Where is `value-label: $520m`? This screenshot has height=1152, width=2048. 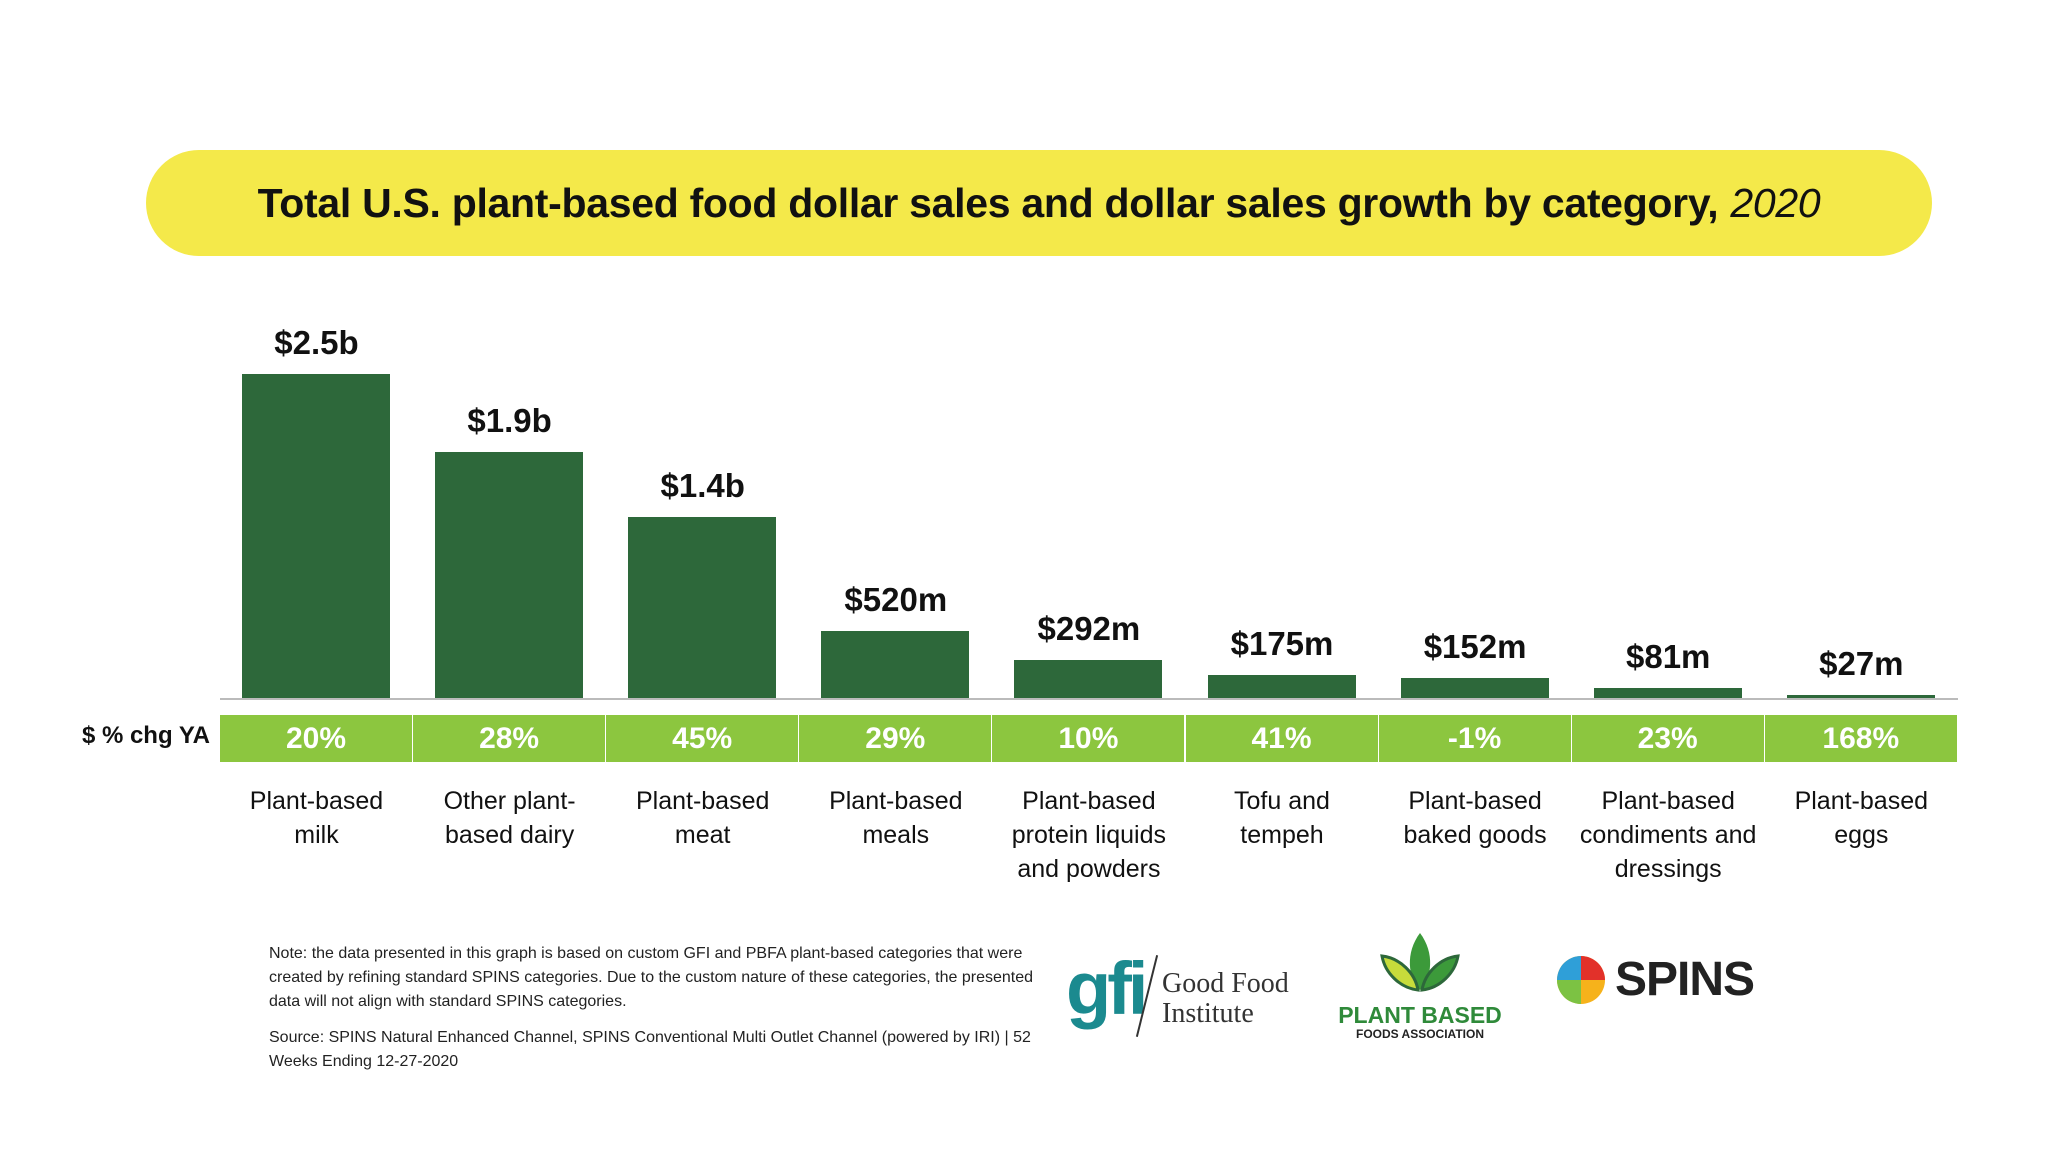 value-label: $520m is located at coordinates (896, 599).